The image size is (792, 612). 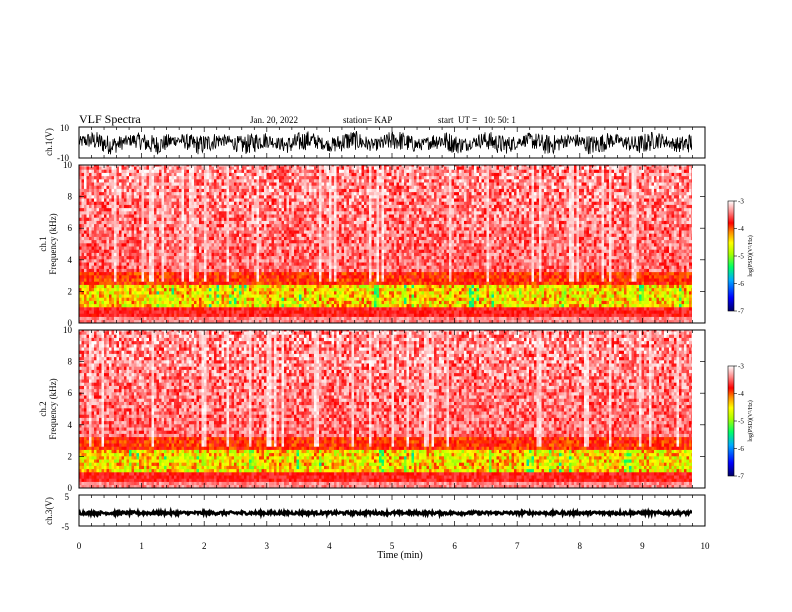 What do you see at coordinates (274, 120) in the screenshot?
I see `date-label: Jan. 20, 2022` at bounding box center [274, 120].